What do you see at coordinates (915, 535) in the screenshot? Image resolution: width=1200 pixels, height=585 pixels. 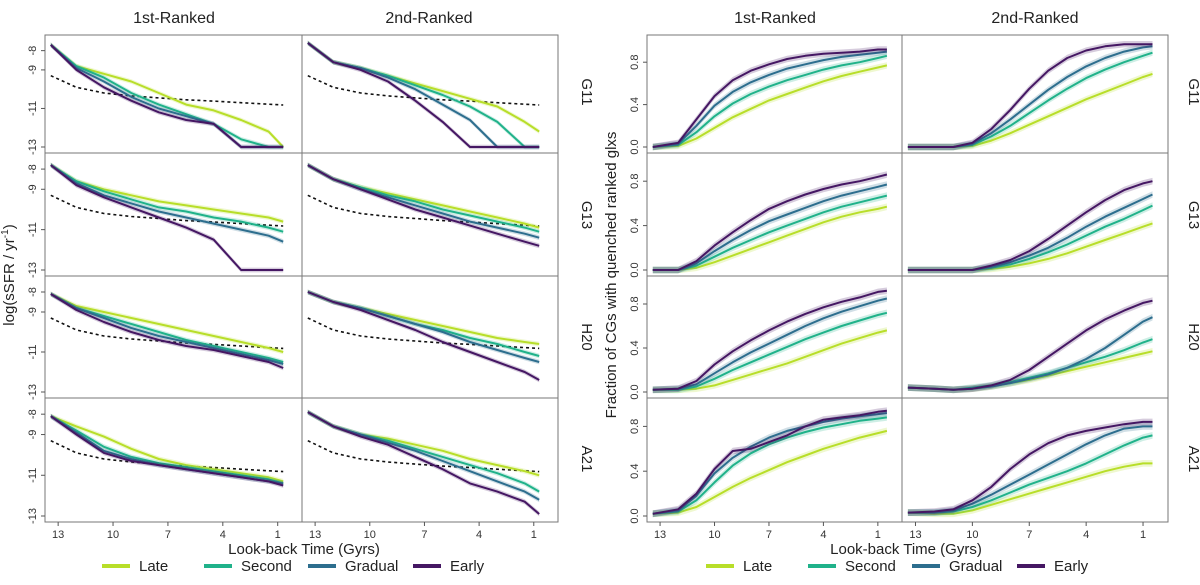 I see `x-tick-label: 13` at bounding box center [915, 535].